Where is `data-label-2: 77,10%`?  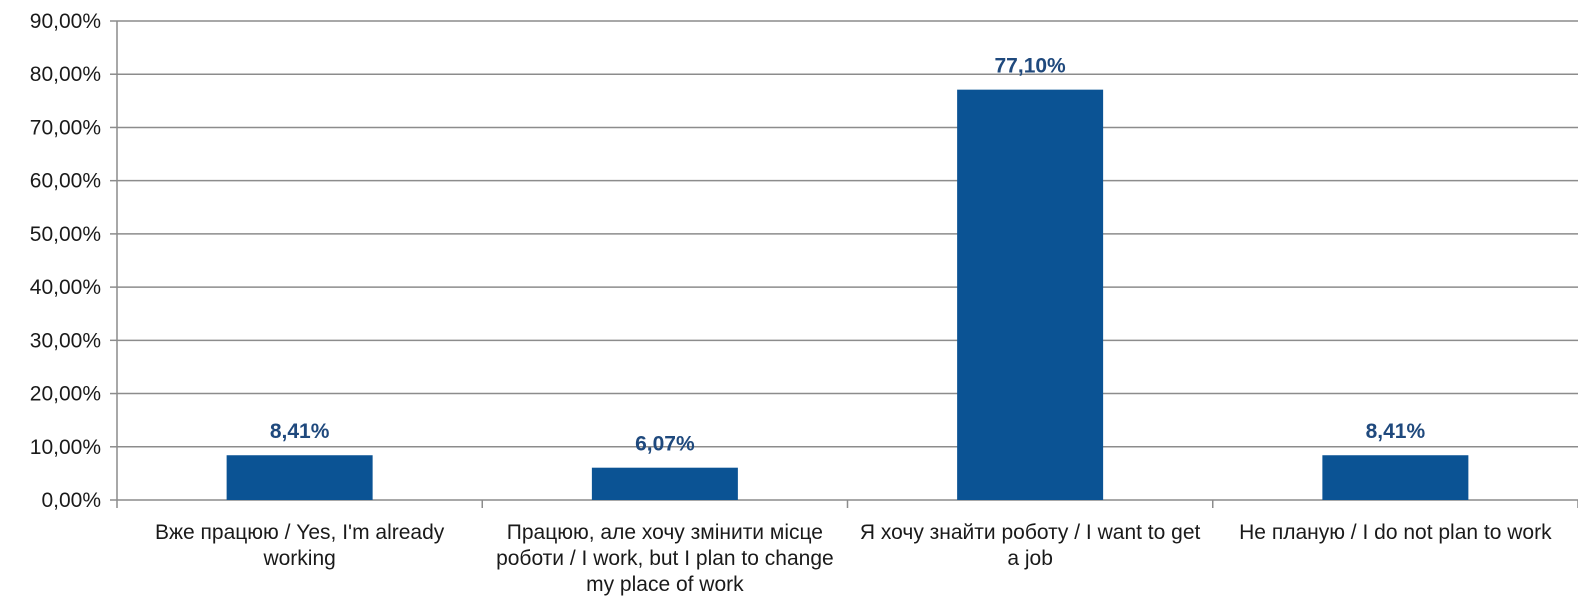
data-label-2: 77,10% is located at coordinates (1031, 66).